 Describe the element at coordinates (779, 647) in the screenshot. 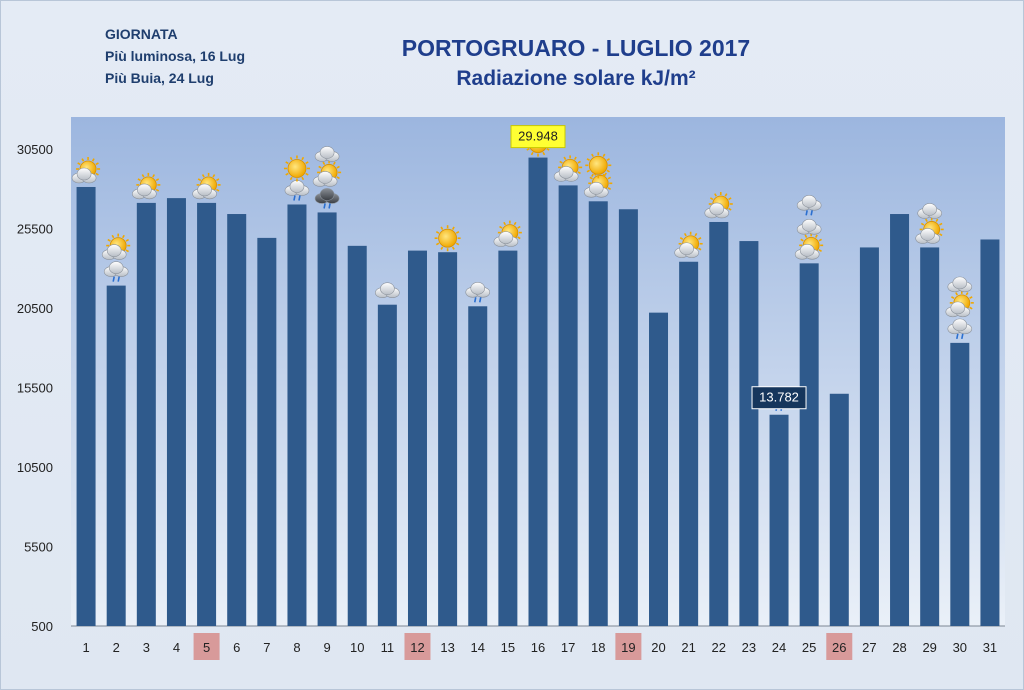

I see `x-tick-label: 24` at that location.